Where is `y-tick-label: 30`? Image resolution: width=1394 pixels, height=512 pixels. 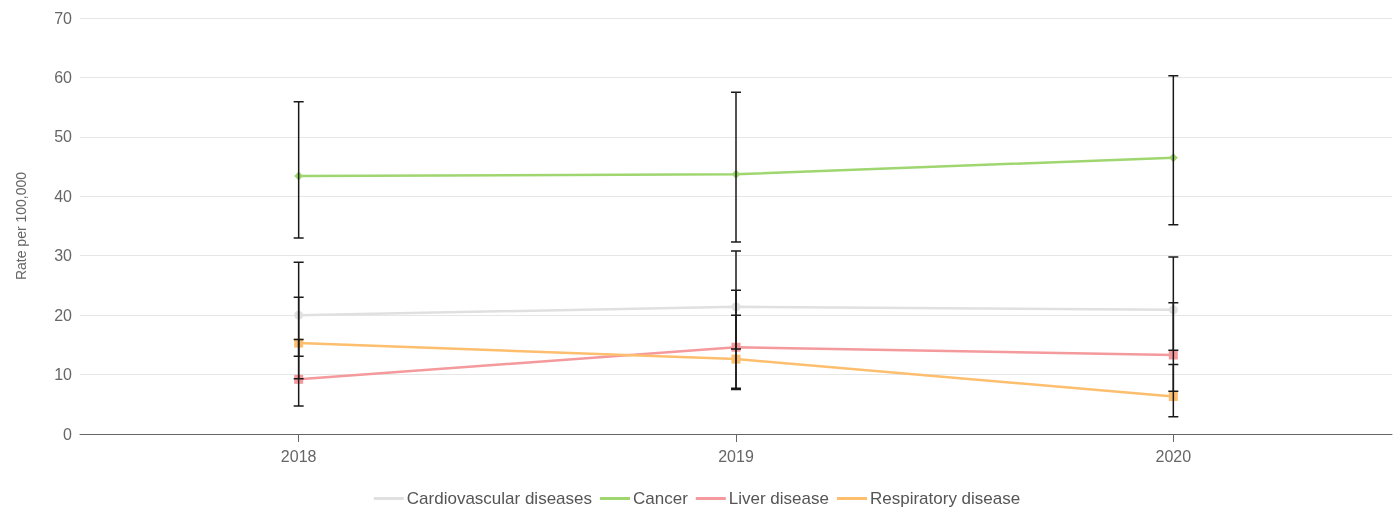
y-tick-label: 30 is located at coordinates (63, 256).